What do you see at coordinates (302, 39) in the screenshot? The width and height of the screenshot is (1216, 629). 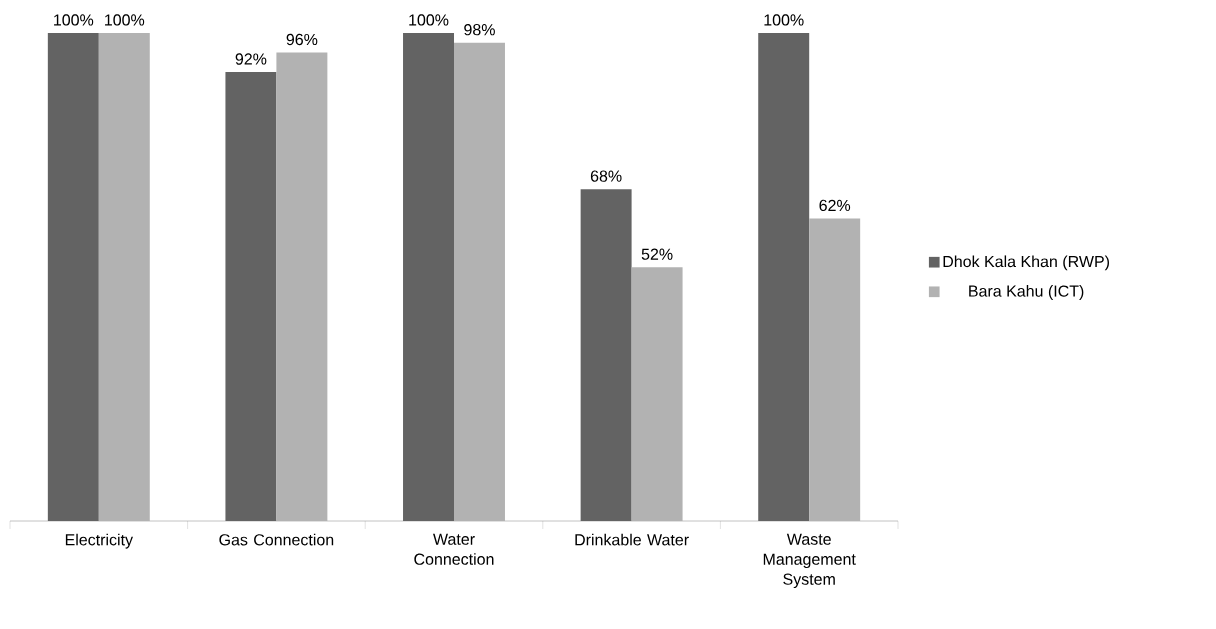 I see `data-label: 96%` at bounding box center [302, 39].